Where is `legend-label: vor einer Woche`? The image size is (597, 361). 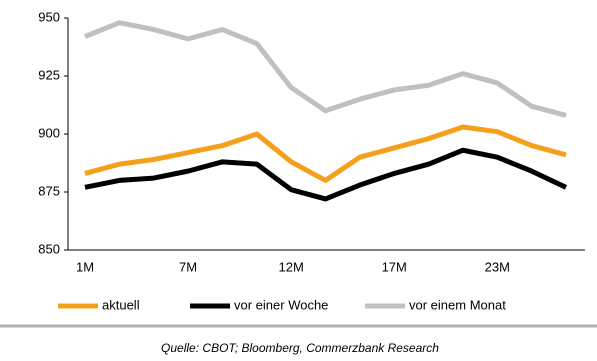 legend-label: vor einer Woche is located at coordinates (281, 304).